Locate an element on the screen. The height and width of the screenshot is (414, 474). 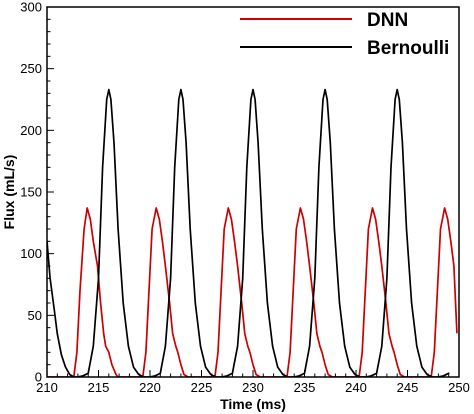
x-axis-title: Time (ms) is located at coordinates (253, 404).